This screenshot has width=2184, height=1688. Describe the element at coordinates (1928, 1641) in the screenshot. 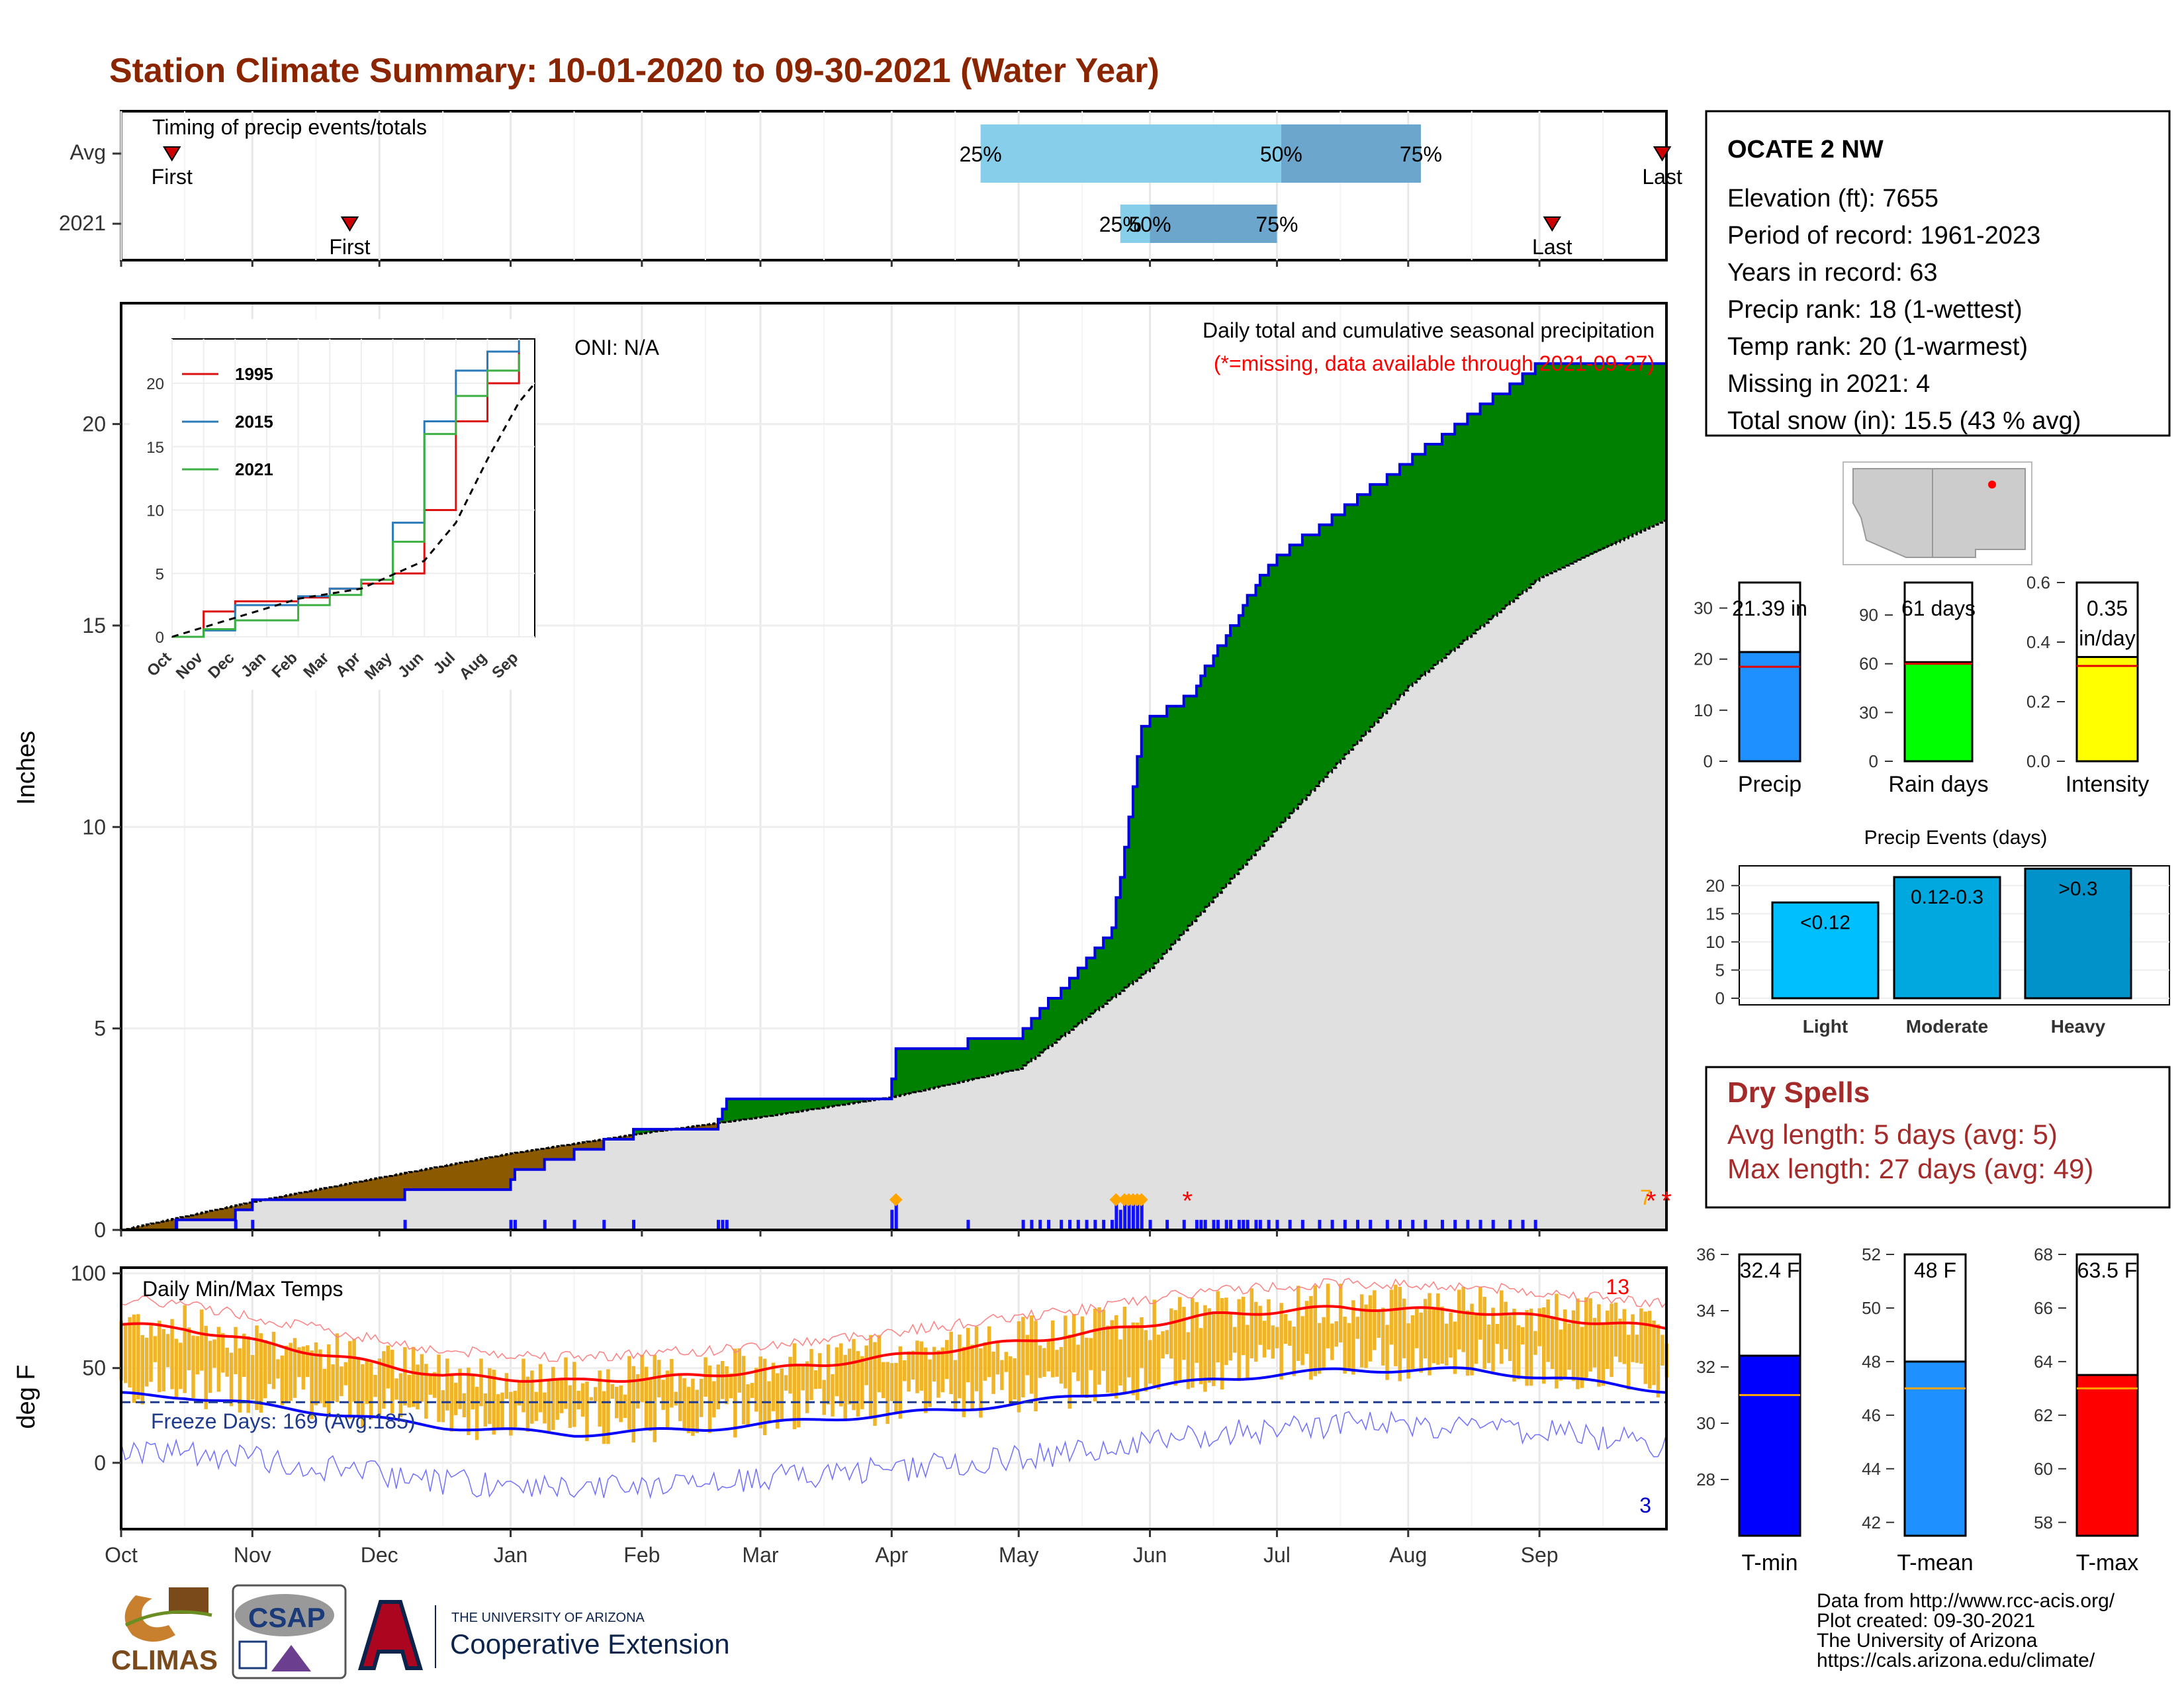

I see `footer-line-2: The University of Arizona` at that location.